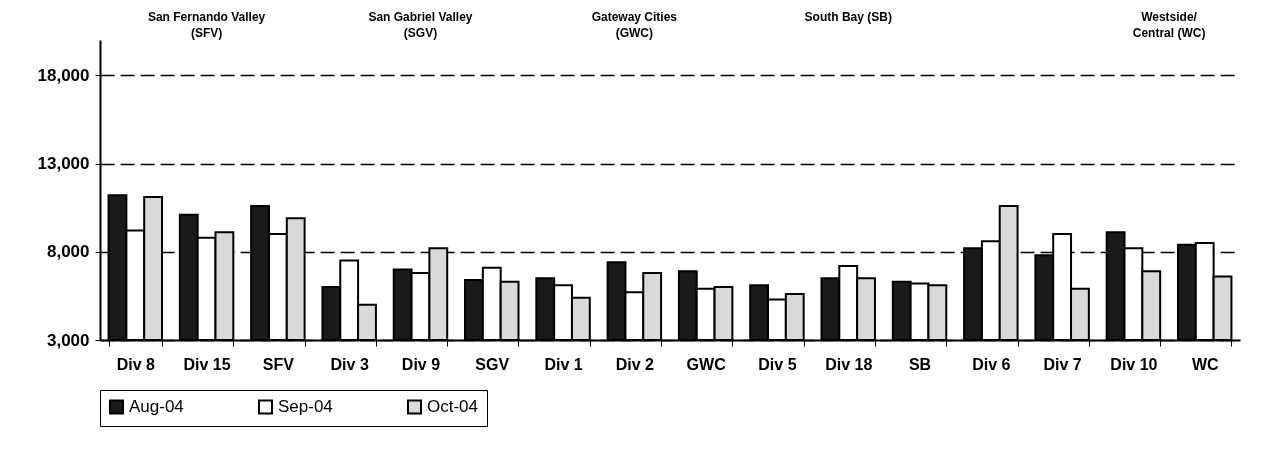  I want to click on legend-label: Aug-04, so click(156, 406).